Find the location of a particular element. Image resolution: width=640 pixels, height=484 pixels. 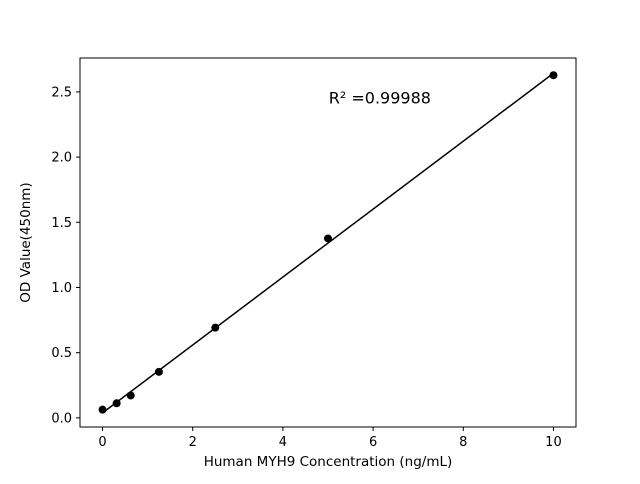

x-tick-label: 2 is located at coordinates (193, 442).